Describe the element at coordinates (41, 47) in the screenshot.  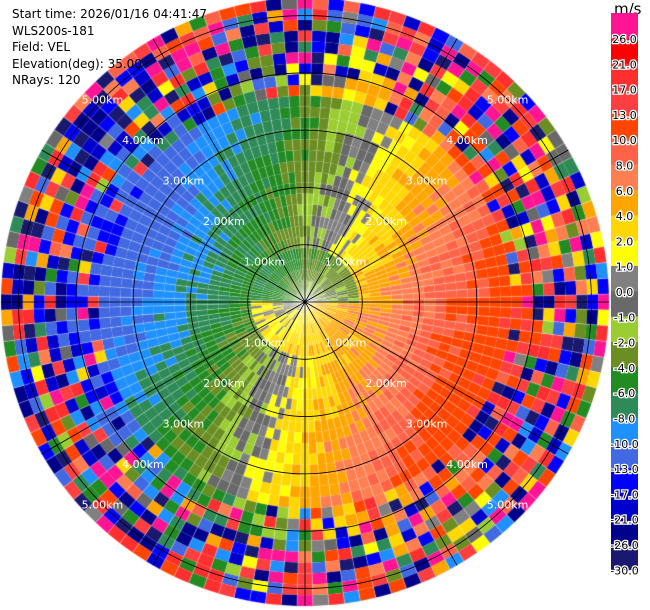
I see `field-label: Field: VEL` at that location.